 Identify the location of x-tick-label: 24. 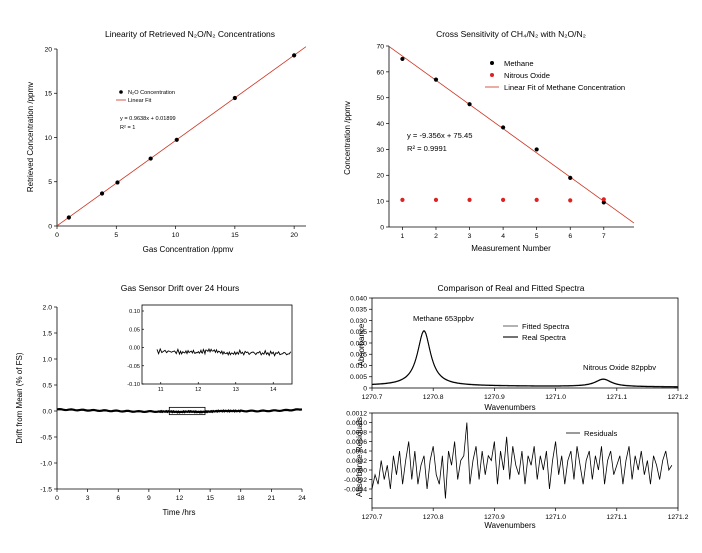
(302, 498).